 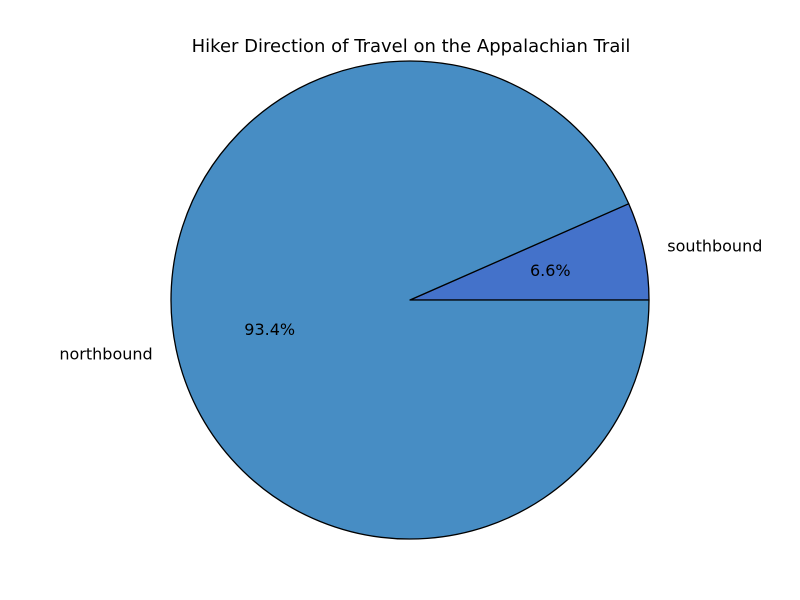 What do you see at coordinates (550, 270) in the screenshot?
I see `slice-percentage-southbound: 6.6%` at bounding box center [550, 270].